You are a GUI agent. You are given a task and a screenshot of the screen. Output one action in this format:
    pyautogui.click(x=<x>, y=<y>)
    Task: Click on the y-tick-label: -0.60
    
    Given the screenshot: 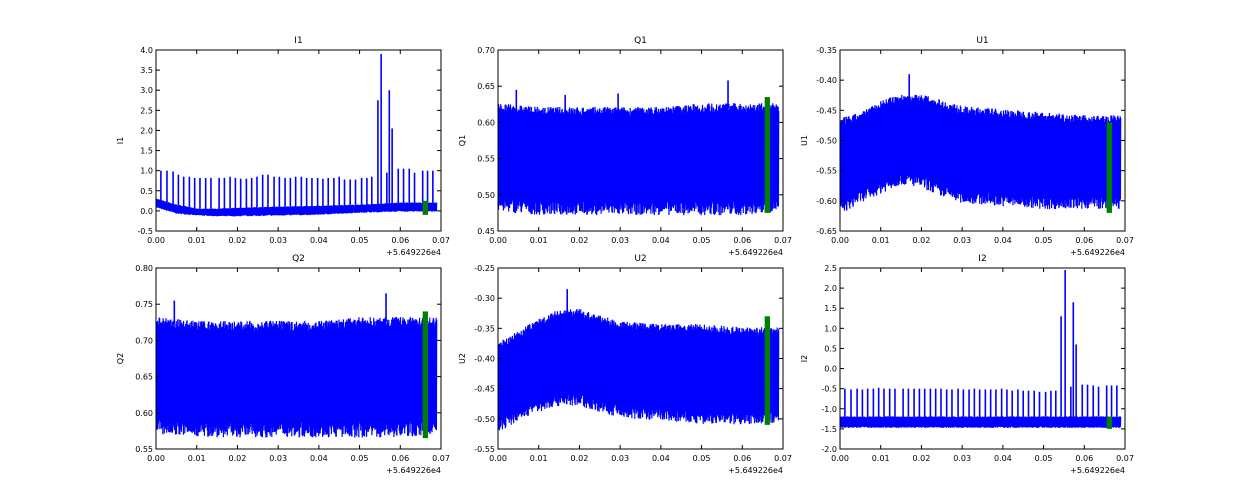 What is the action you would take?
    pyautogui.click(x=826, y=201)
    